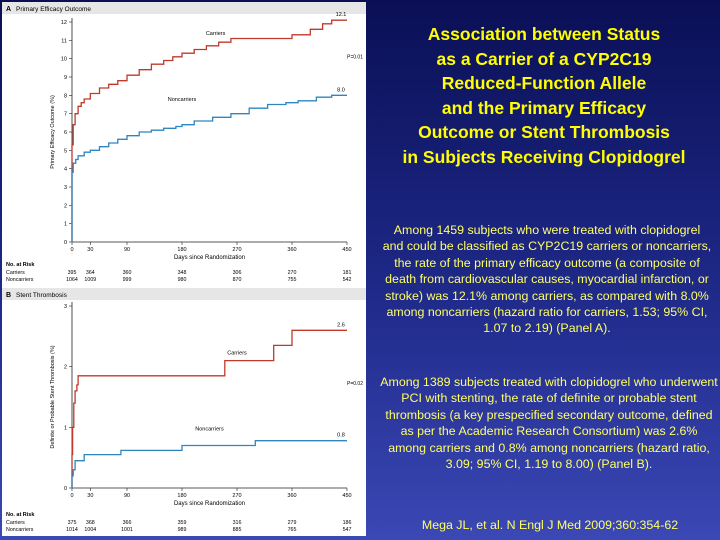 The image size is (720, 540). Describe the element at coordinates (341, 325) in the screenshot. I see `series-end-label: 2.6` at that location.